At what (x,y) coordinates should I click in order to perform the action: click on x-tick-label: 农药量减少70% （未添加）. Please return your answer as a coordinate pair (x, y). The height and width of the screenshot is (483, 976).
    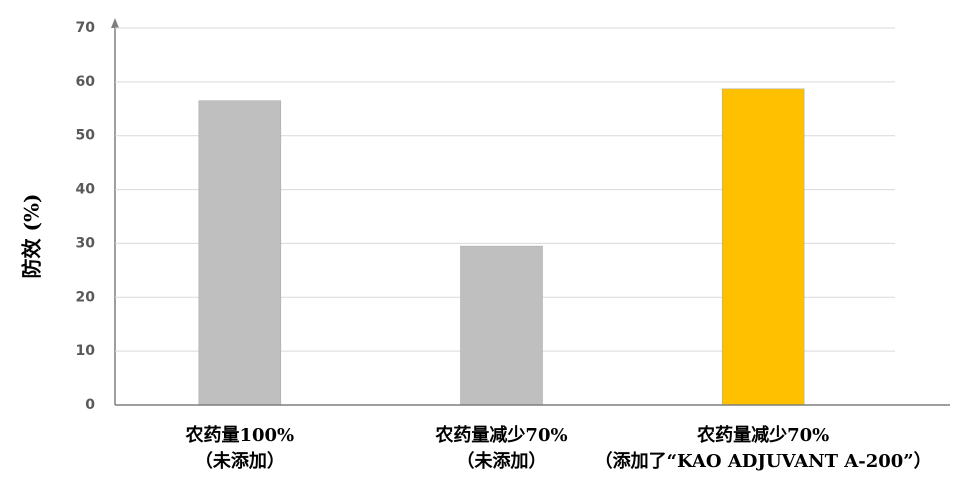
    Looking at the image, I should click on (501, 448).